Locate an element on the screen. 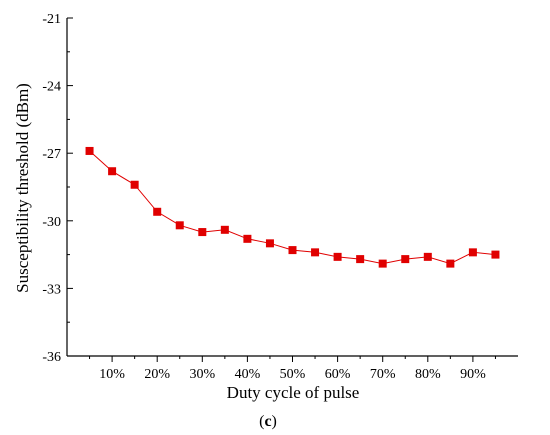  y-tick-label: -21 is located at coordinates (51, 19).